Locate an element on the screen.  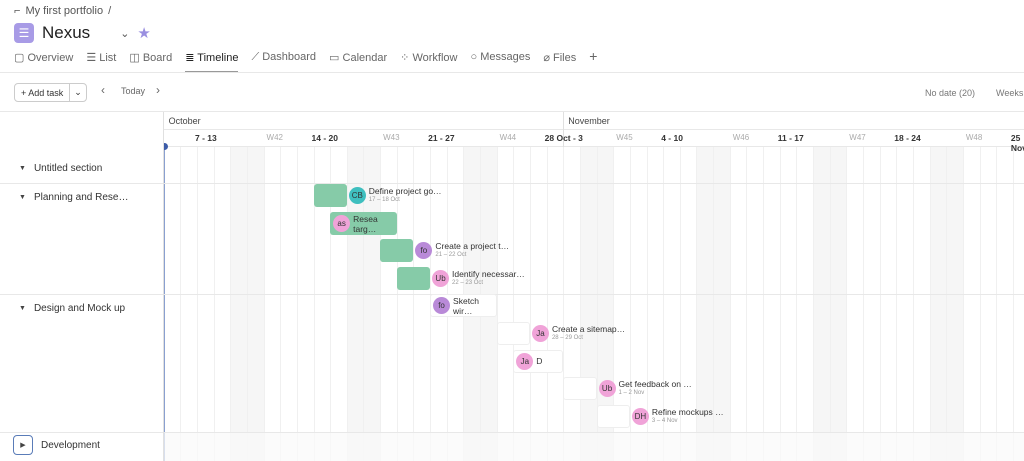
breadcrumb-portfolio: My first portfolio is located at coordinates (64, 11).